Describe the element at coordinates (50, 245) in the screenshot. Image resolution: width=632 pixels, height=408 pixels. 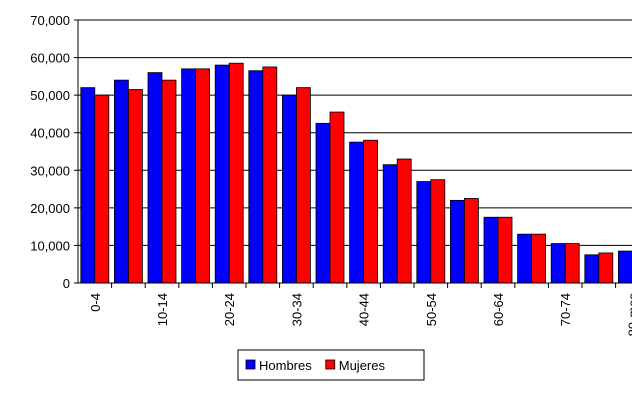
I see `y-tick-label: 10,000` at that location.